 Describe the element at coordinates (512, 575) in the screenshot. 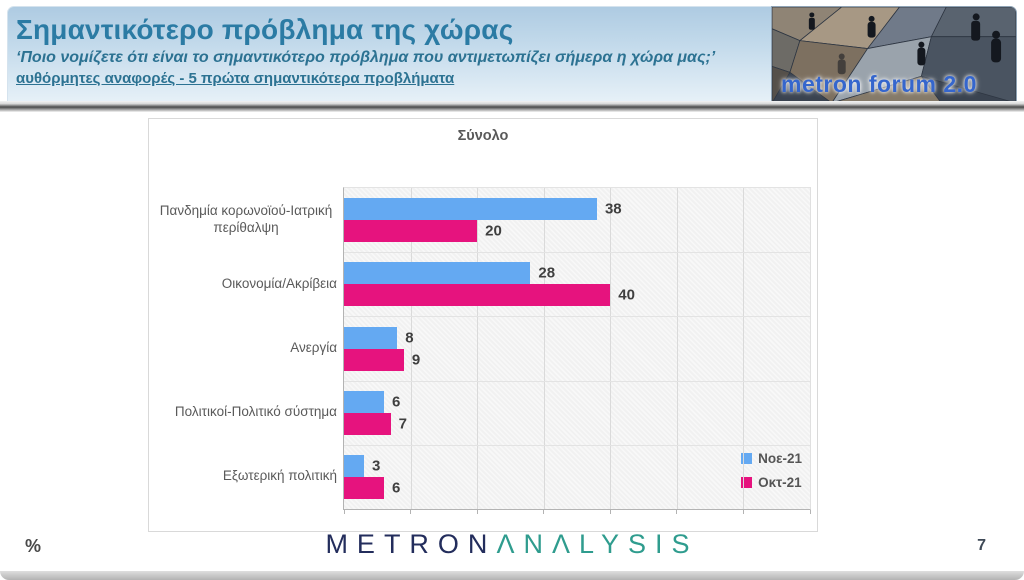

I see `slide-bottom-edge` at that location.